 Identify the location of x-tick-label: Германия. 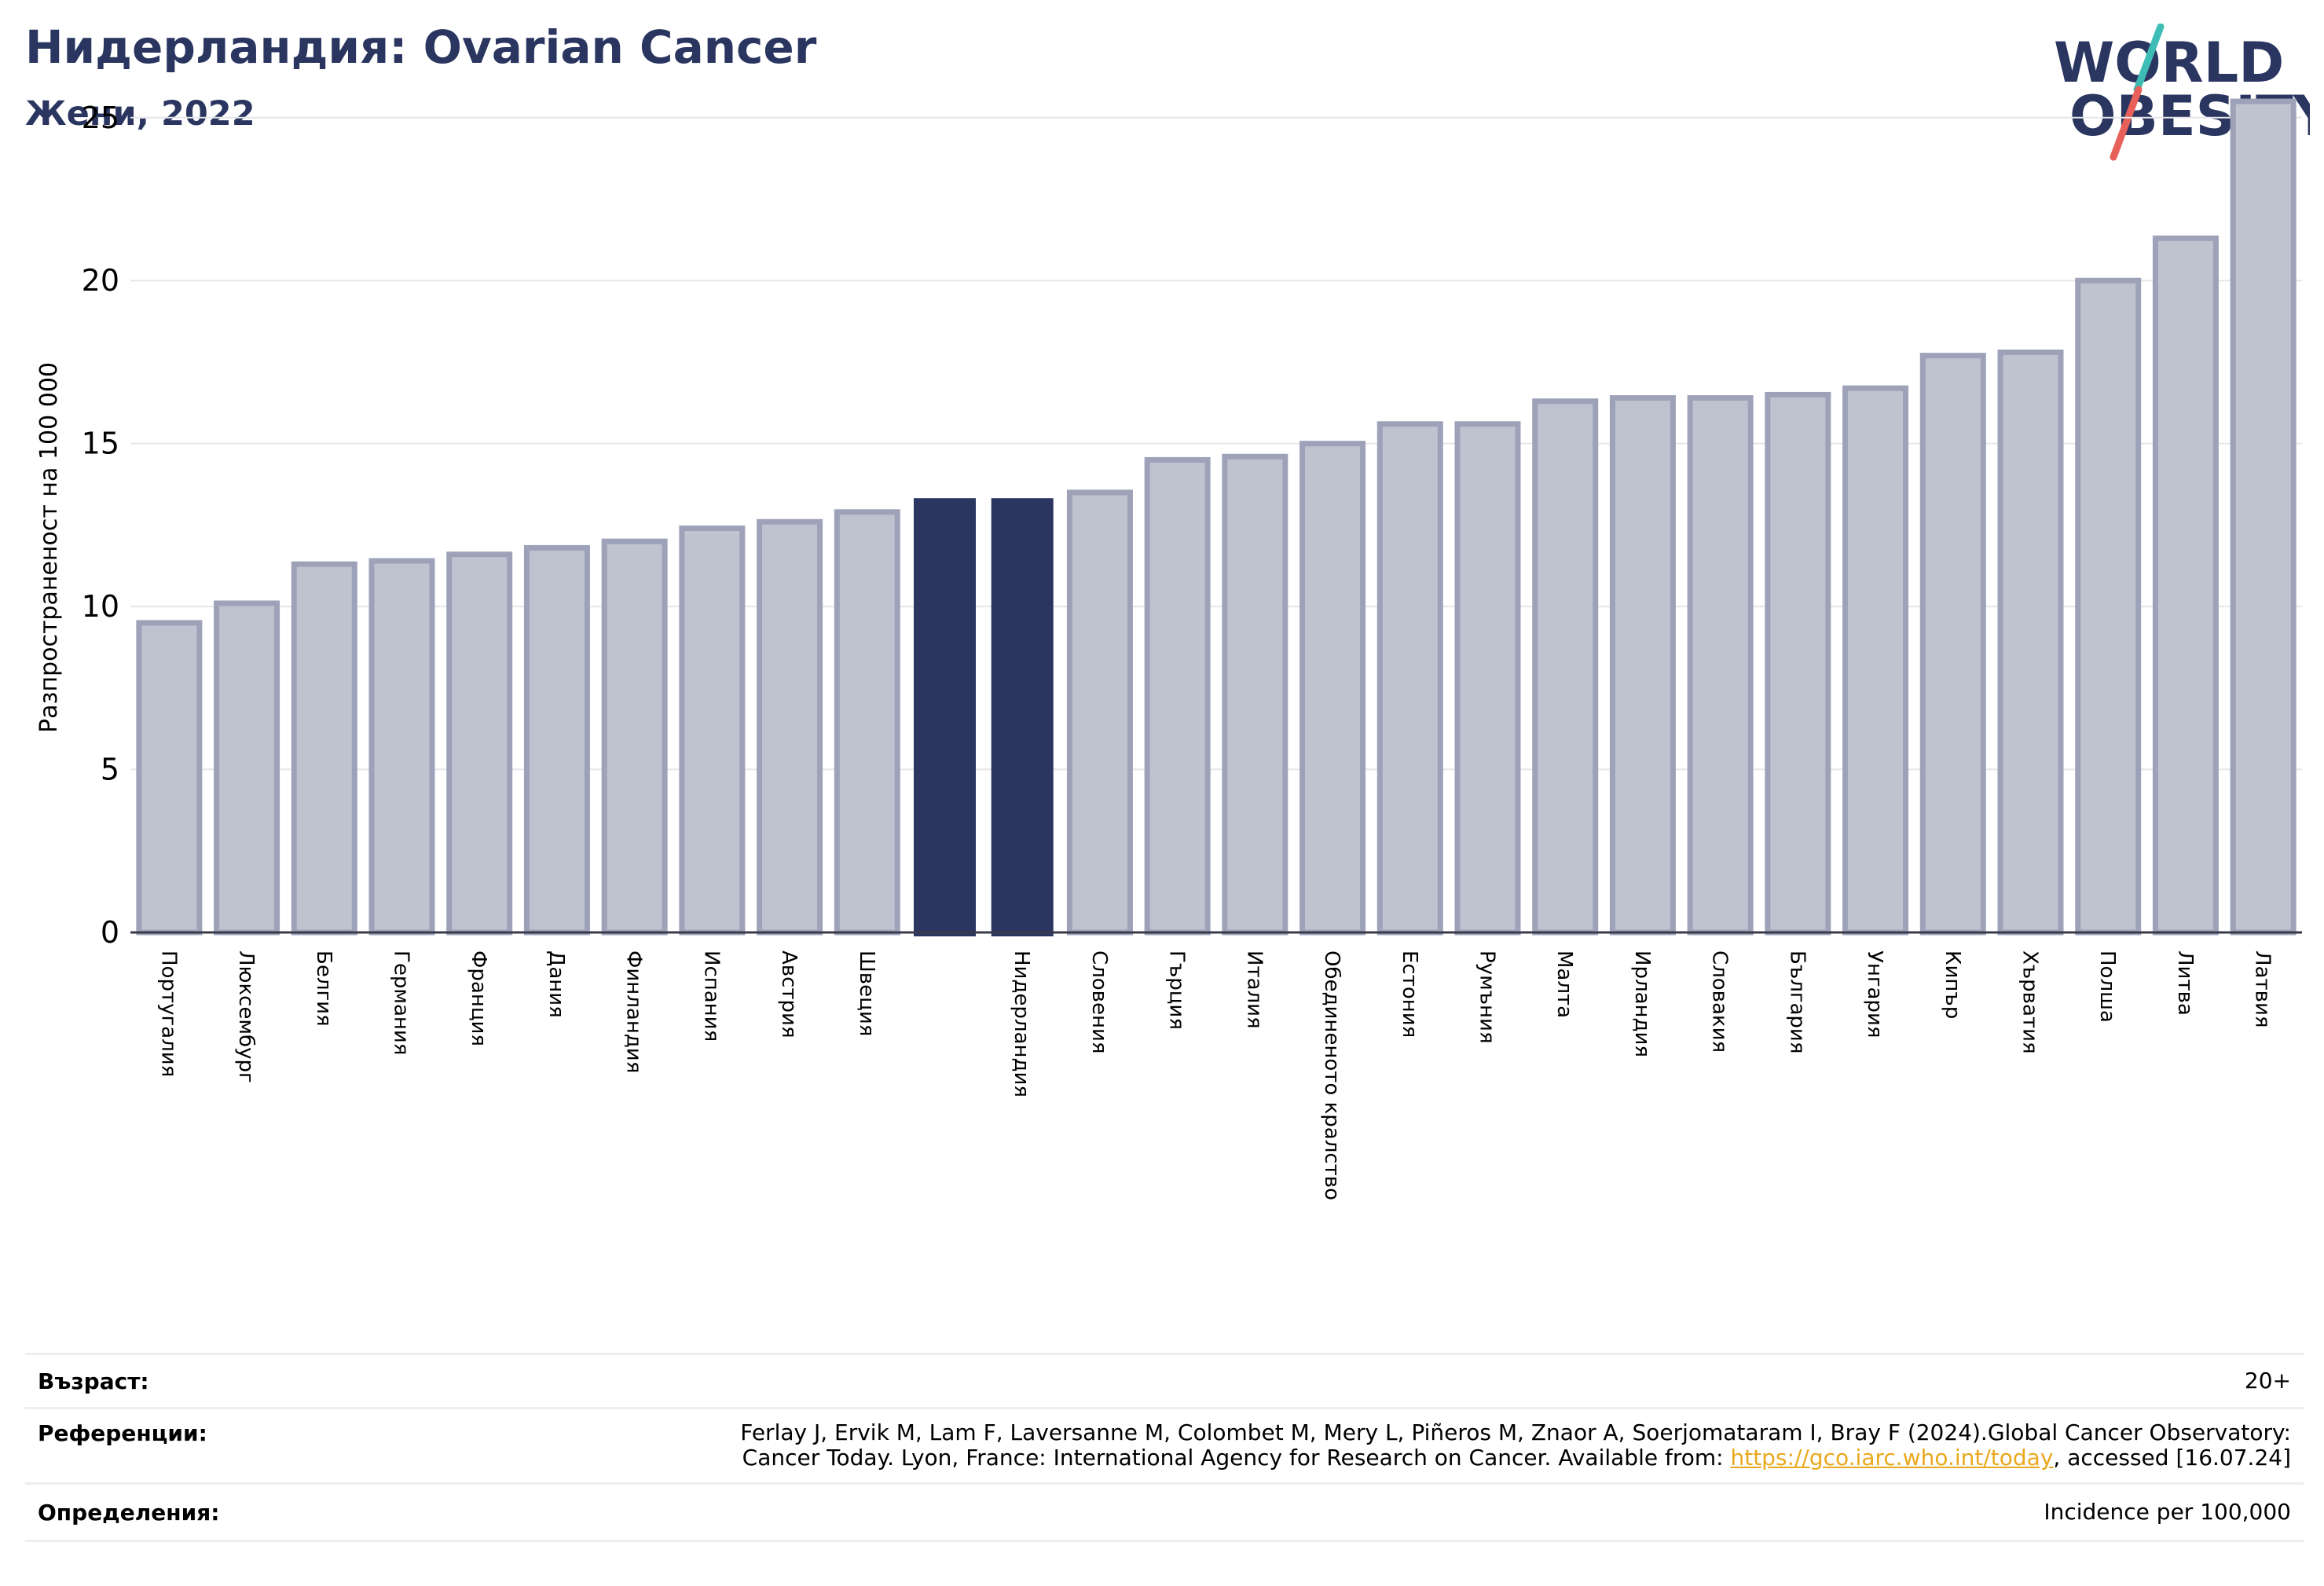
(401, 1003).